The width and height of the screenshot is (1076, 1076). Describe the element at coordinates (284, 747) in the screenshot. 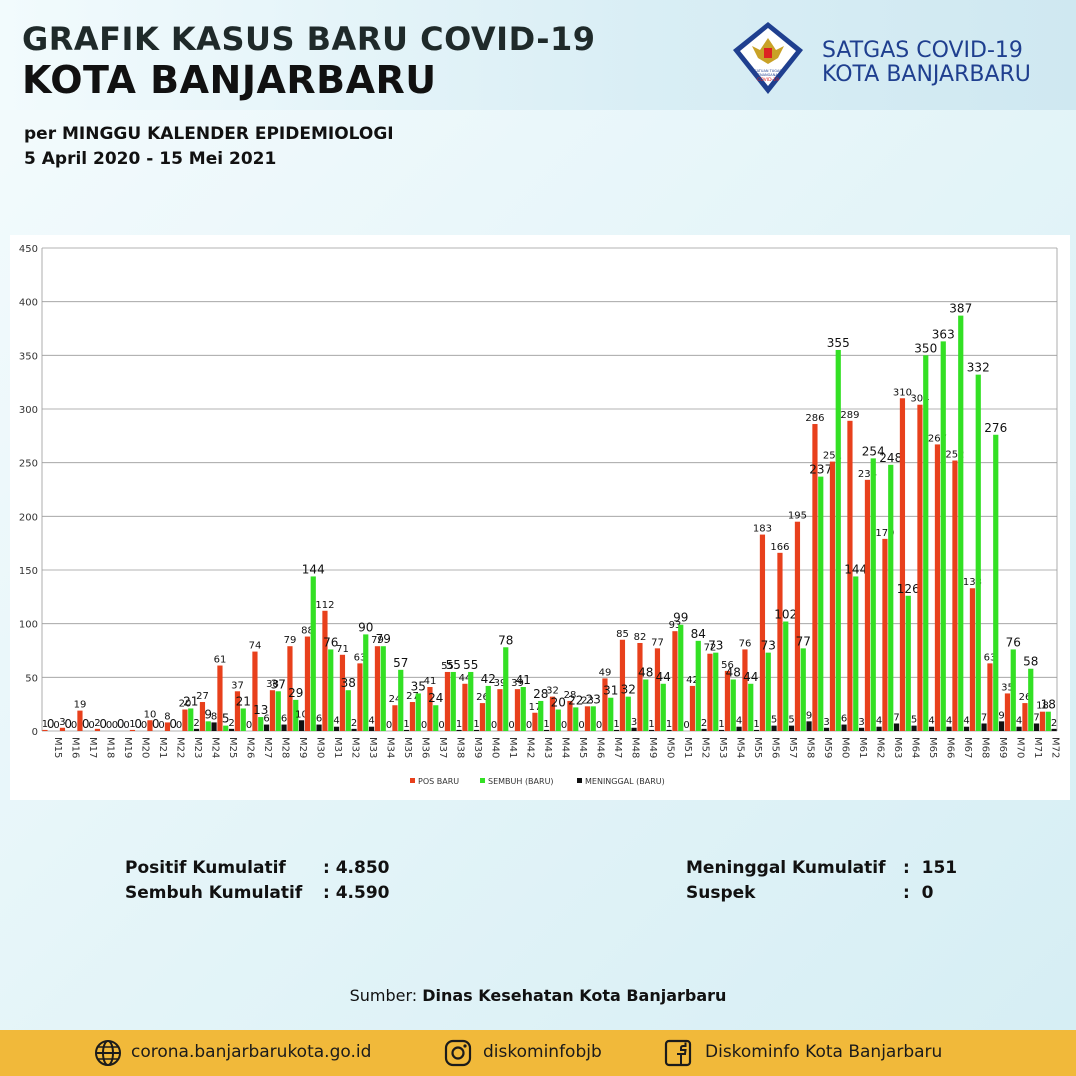

I see `x-tick-label: M28` at that location.